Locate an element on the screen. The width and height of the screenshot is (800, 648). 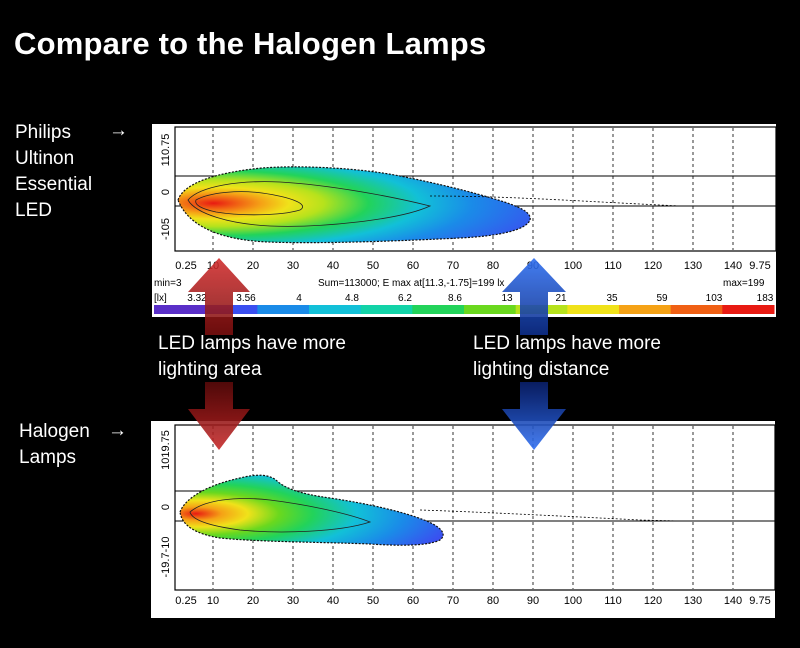
halogen-x-tick-label: 110 is located at coordinates (613, 601).